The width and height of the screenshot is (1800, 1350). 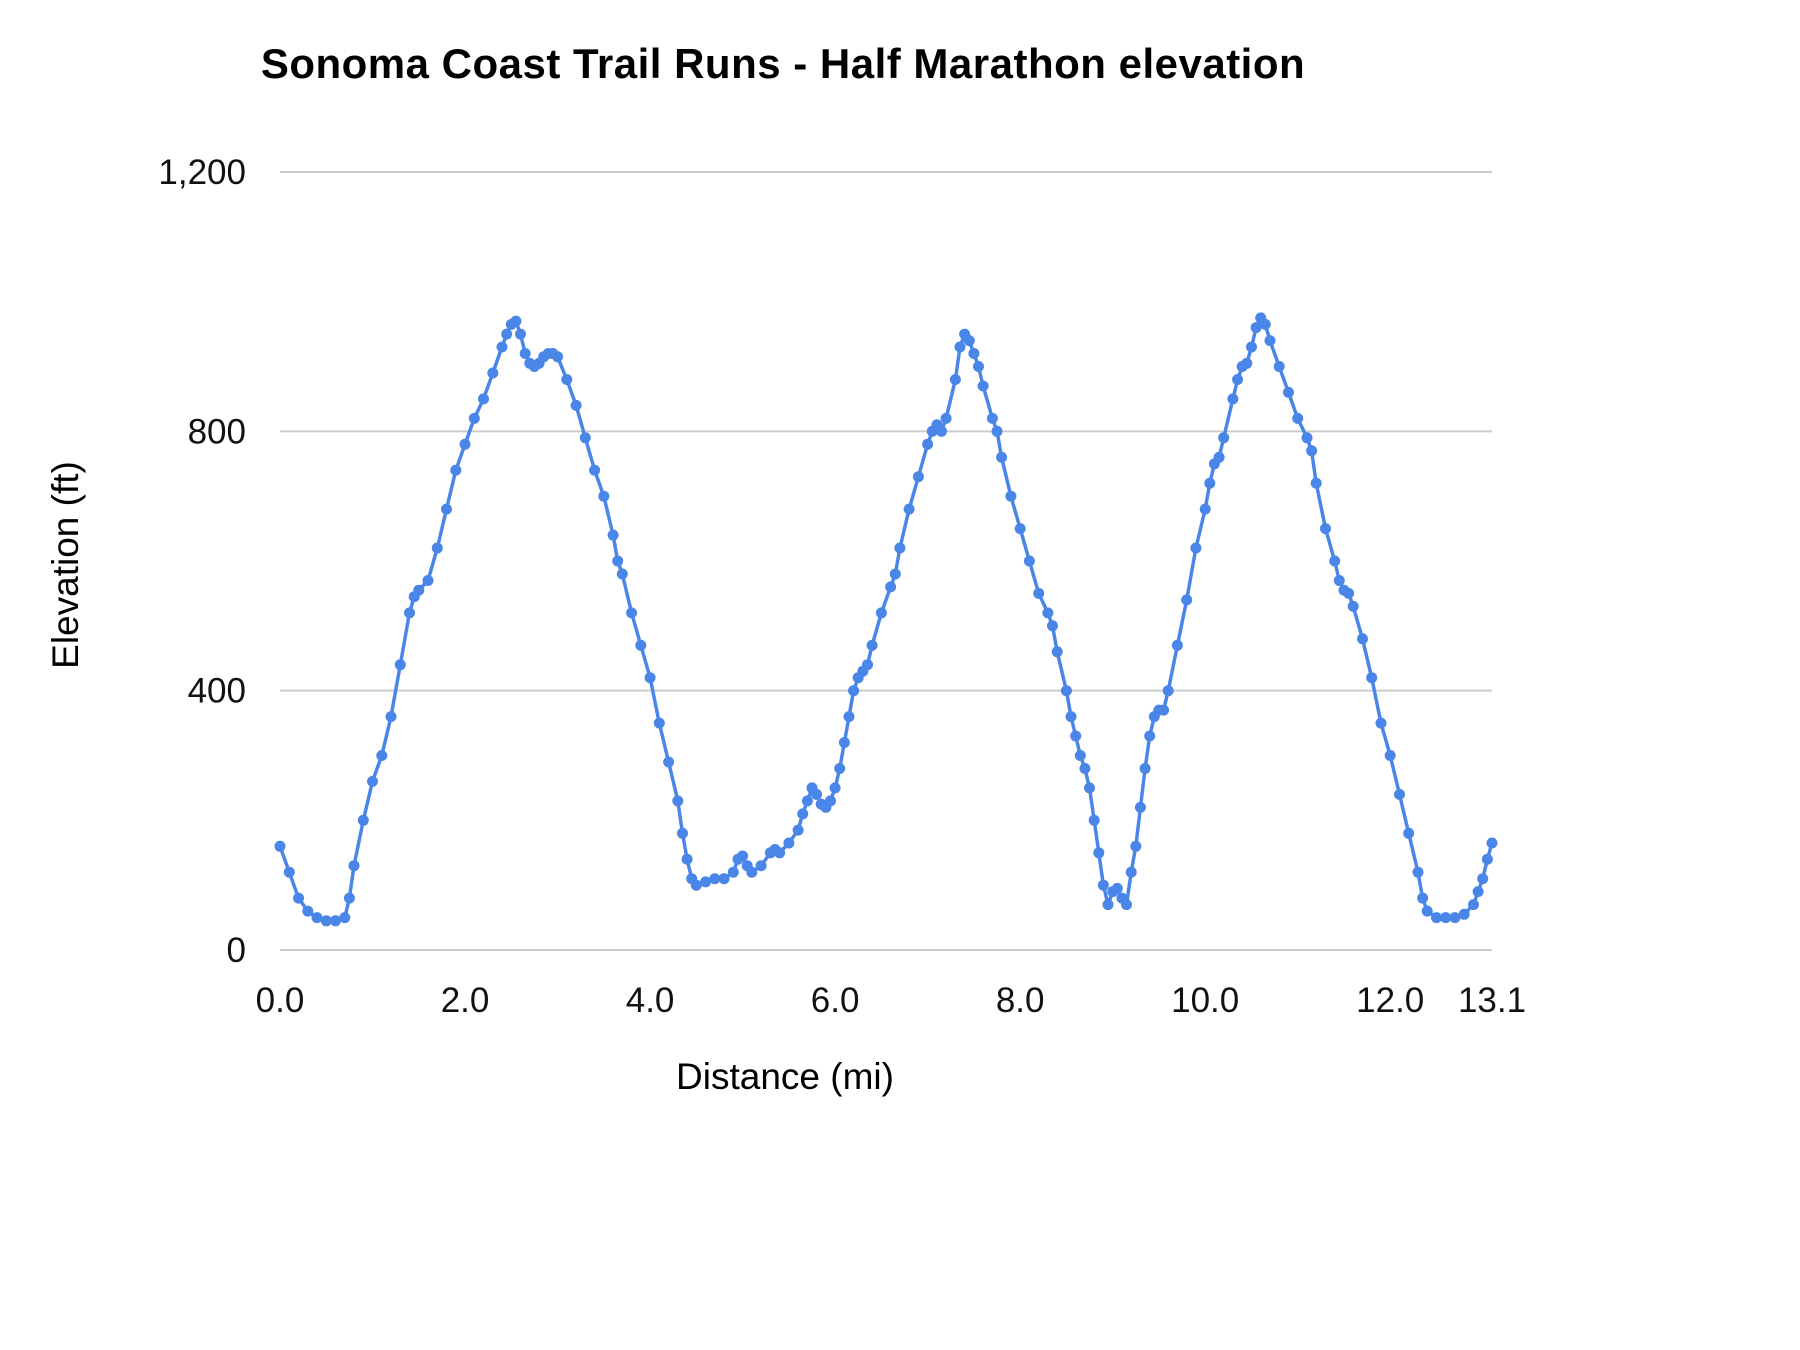 I want to click on x-tick-label: 0.0, so click(x=280, y=1000).